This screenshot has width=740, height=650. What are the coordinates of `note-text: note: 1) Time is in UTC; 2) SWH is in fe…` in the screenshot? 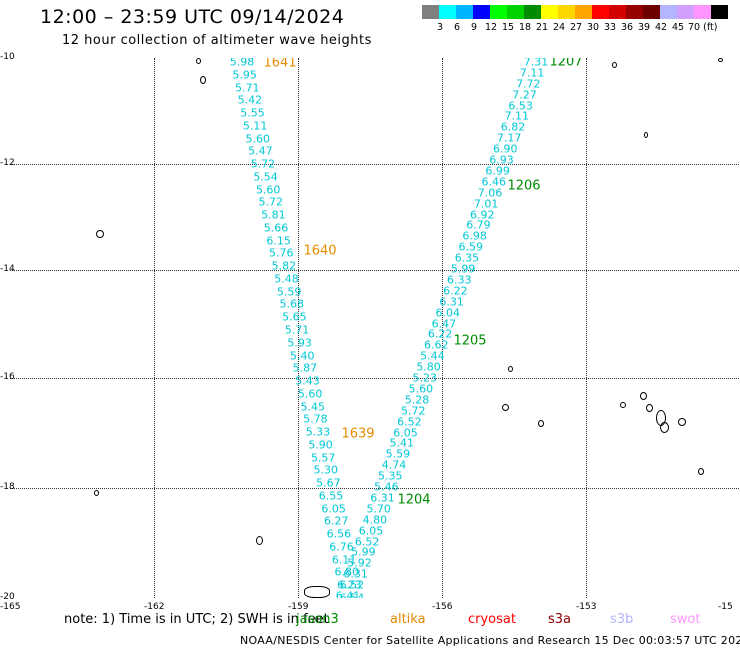 It's located at (196, 619).